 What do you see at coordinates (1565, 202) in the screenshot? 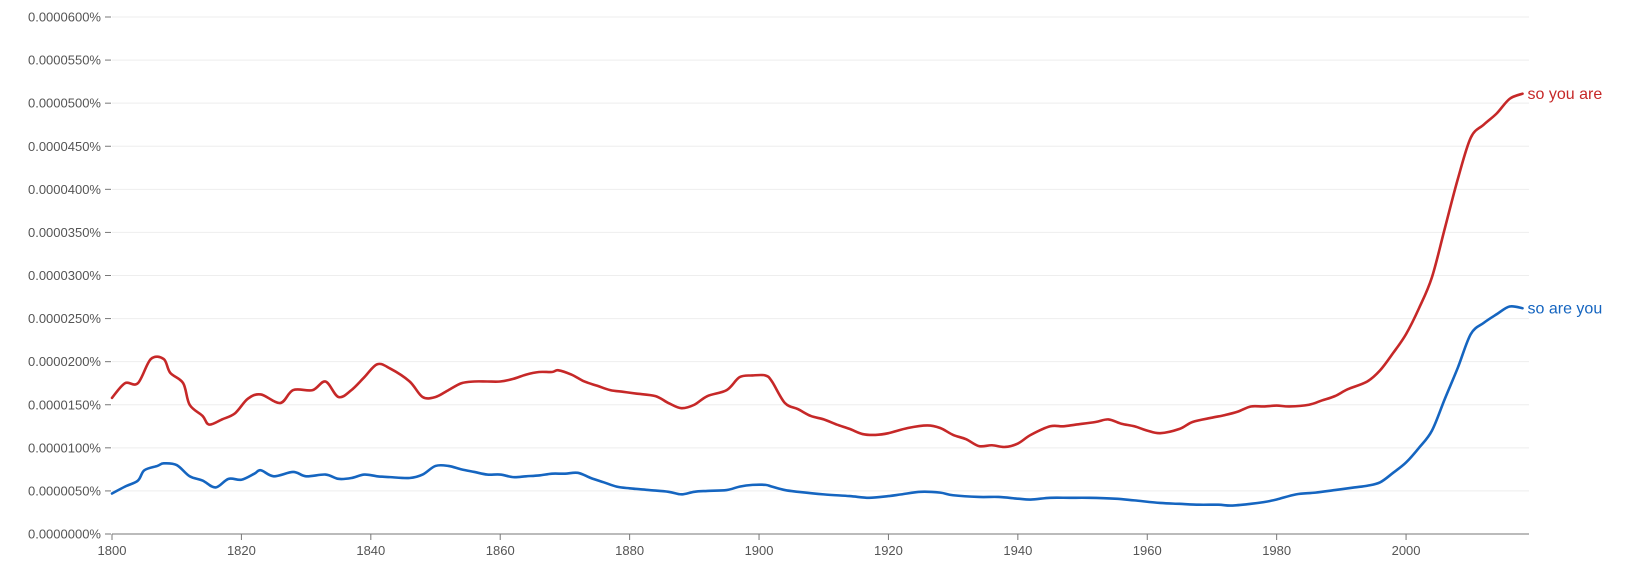
I see `series-labels: so you are so are you` at bounding box center [1565, 202].